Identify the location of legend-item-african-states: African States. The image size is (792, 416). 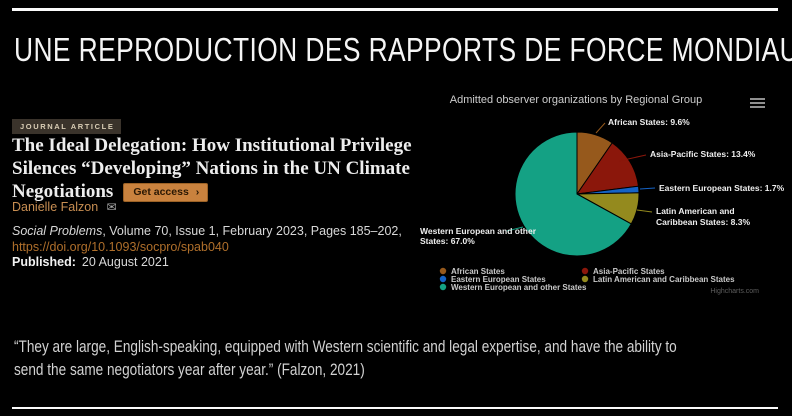
(472, 271).